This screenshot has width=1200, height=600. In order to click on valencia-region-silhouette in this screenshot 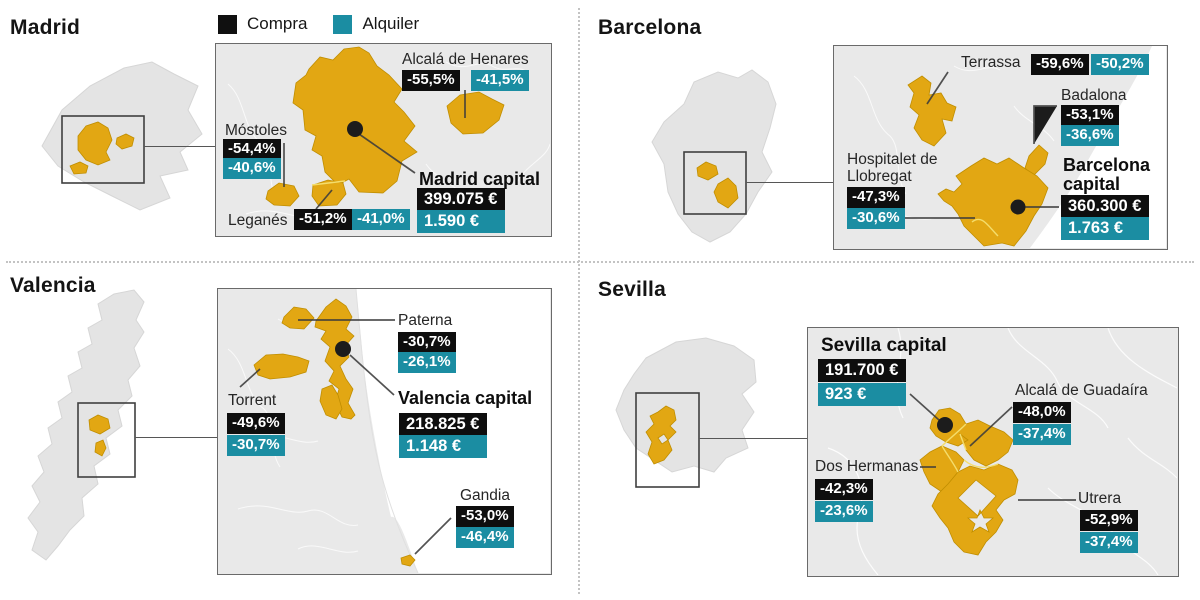, I will do `click(86, 425)`.